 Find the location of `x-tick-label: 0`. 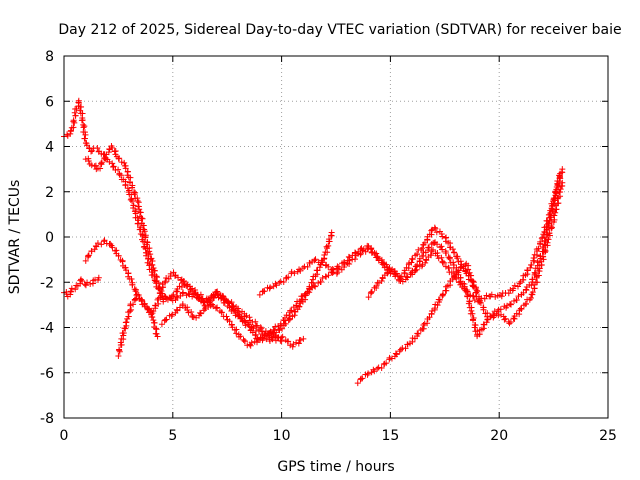

x-tick-label: 0 is located at coordinates (64, 436).